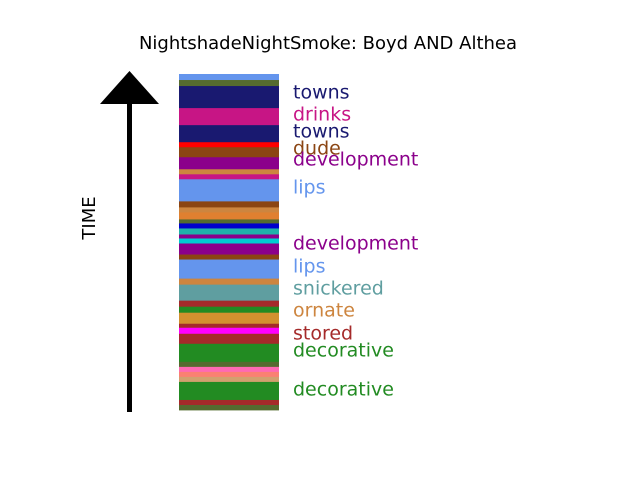  Describe the element at coordinates (89, 218) in the screenshot. I see `y-axis-label: TIME` at that location.